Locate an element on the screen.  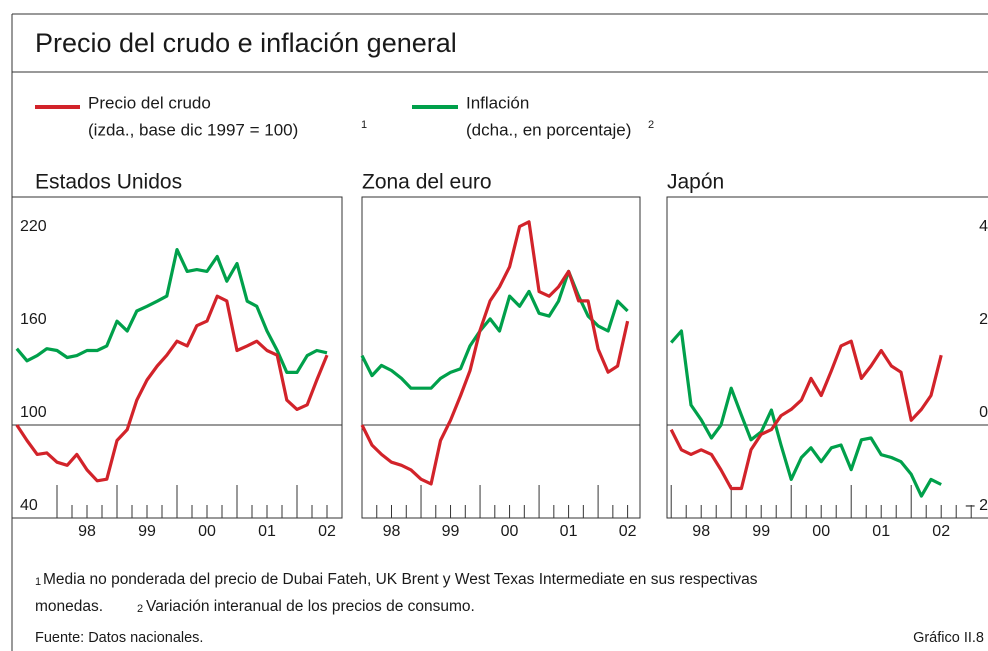
panel-title: Estados Unidos is located at coordinates (108, 182).